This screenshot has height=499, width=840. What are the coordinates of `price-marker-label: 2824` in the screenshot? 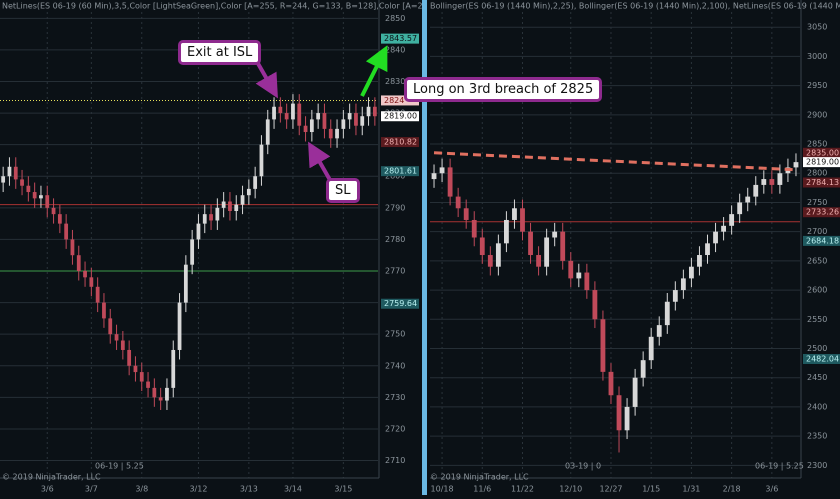 It's located at (394, 100).